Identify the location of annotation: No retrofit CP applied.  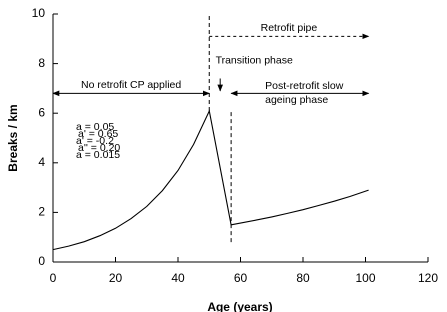
(131, 85).